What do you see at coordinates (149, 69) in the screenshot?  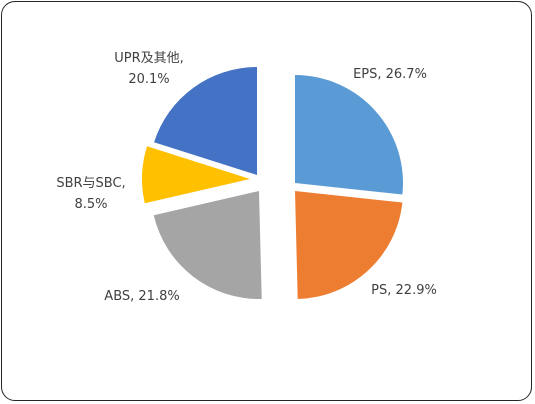 I see `slice-label-5: UPR及其他, 20.1%` at bounding box center [149, 69].